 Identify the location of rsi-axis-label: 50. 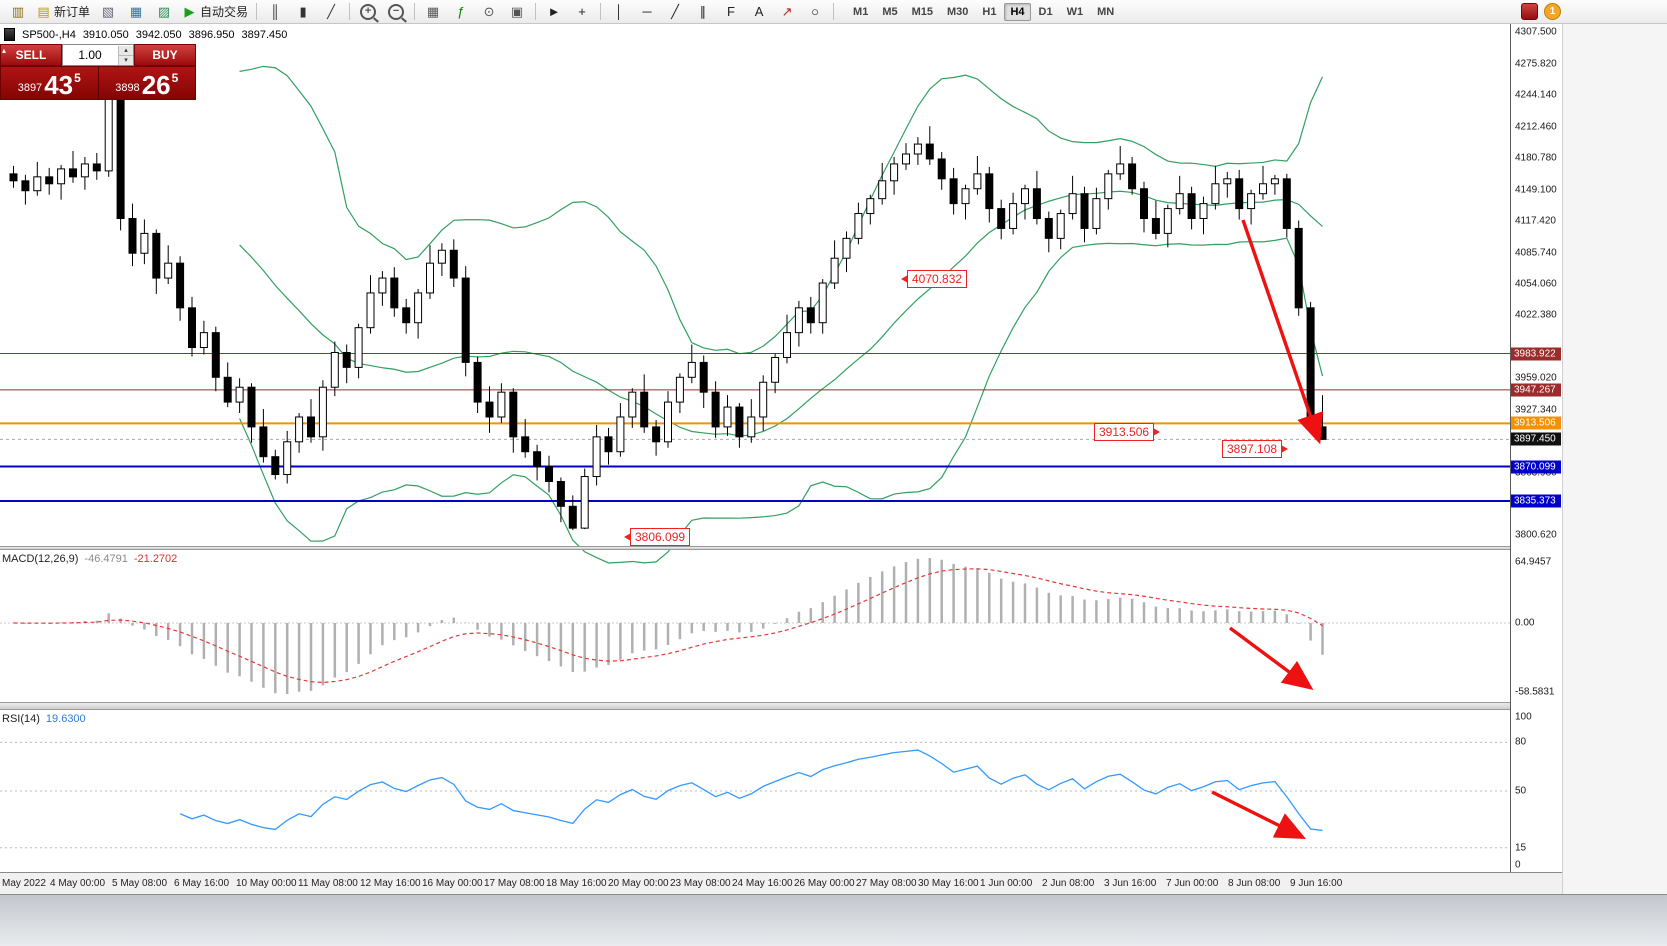
(1521, 791).